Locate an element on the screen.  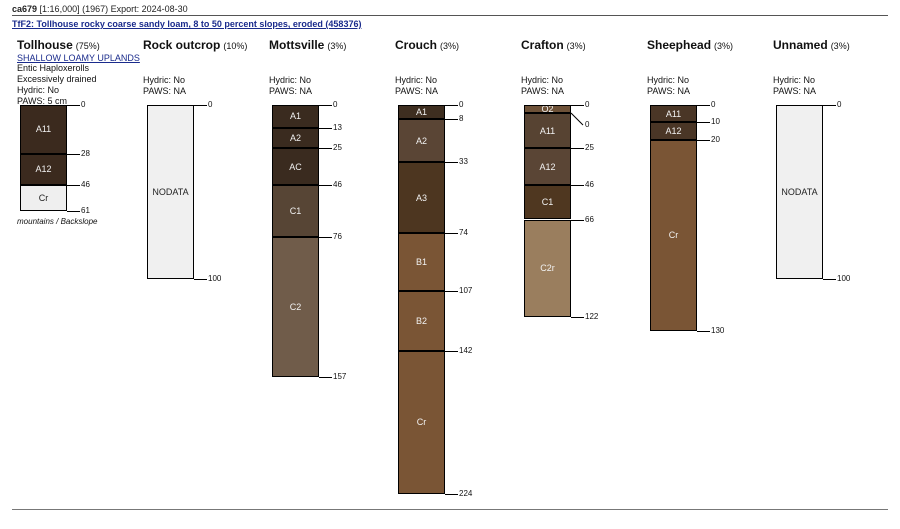
depth-label: 66 is located at coordinates (589, 219).